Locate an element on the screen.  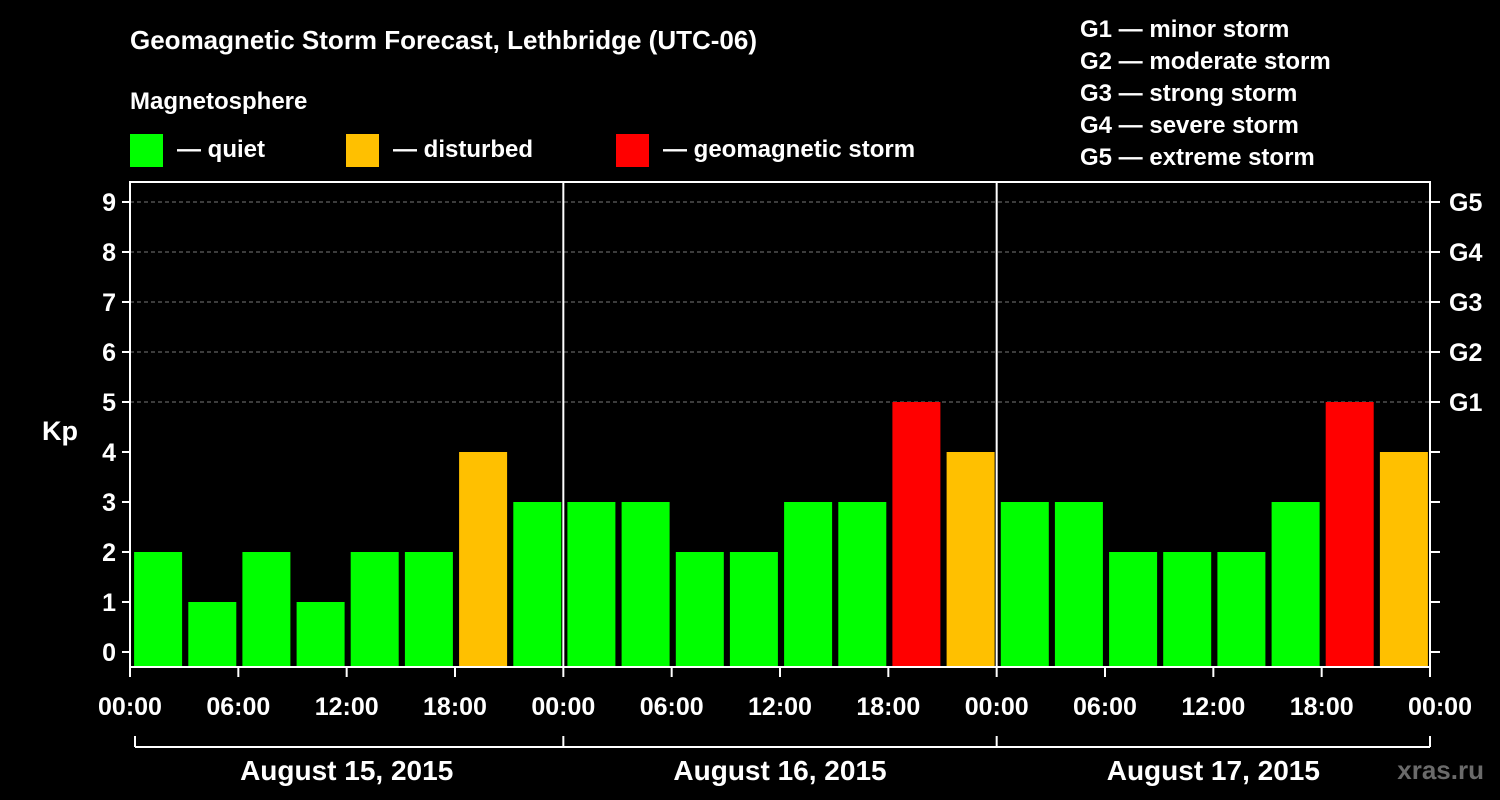
legend-label-quiet: — quiet is located at coordinates (221, 149).